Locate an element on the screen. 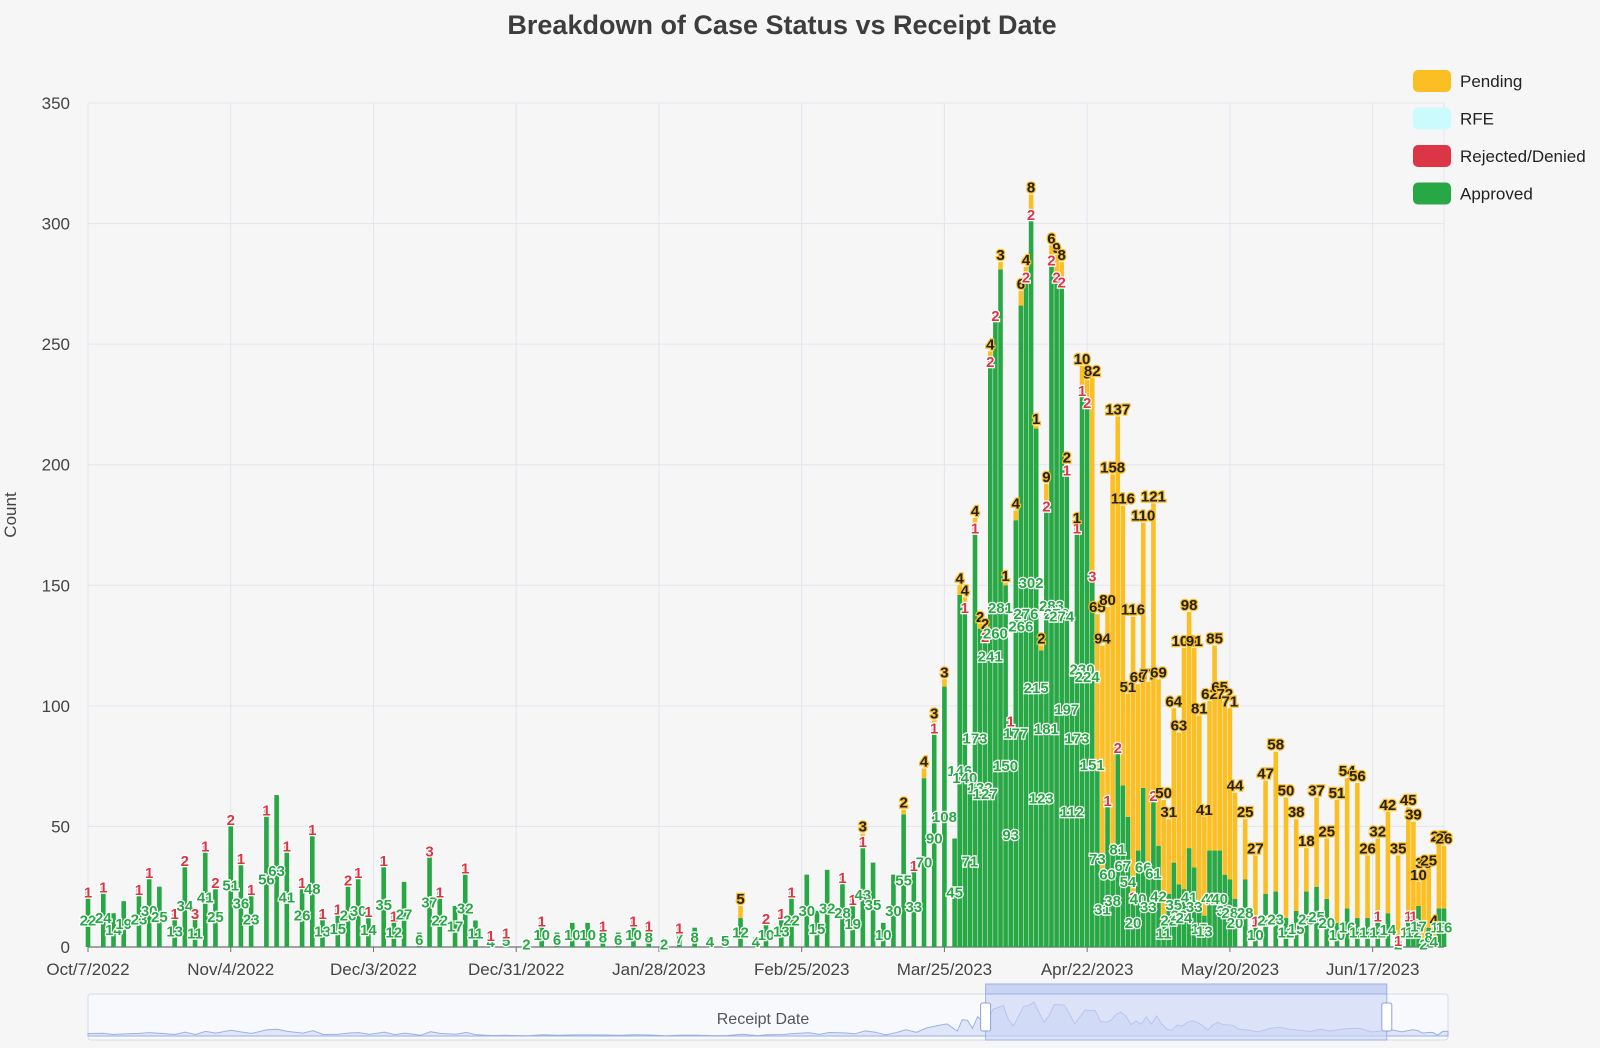 This screenshot has height=1048, width=1600. label-pending: 32 is located at coordinates (1377, 831).